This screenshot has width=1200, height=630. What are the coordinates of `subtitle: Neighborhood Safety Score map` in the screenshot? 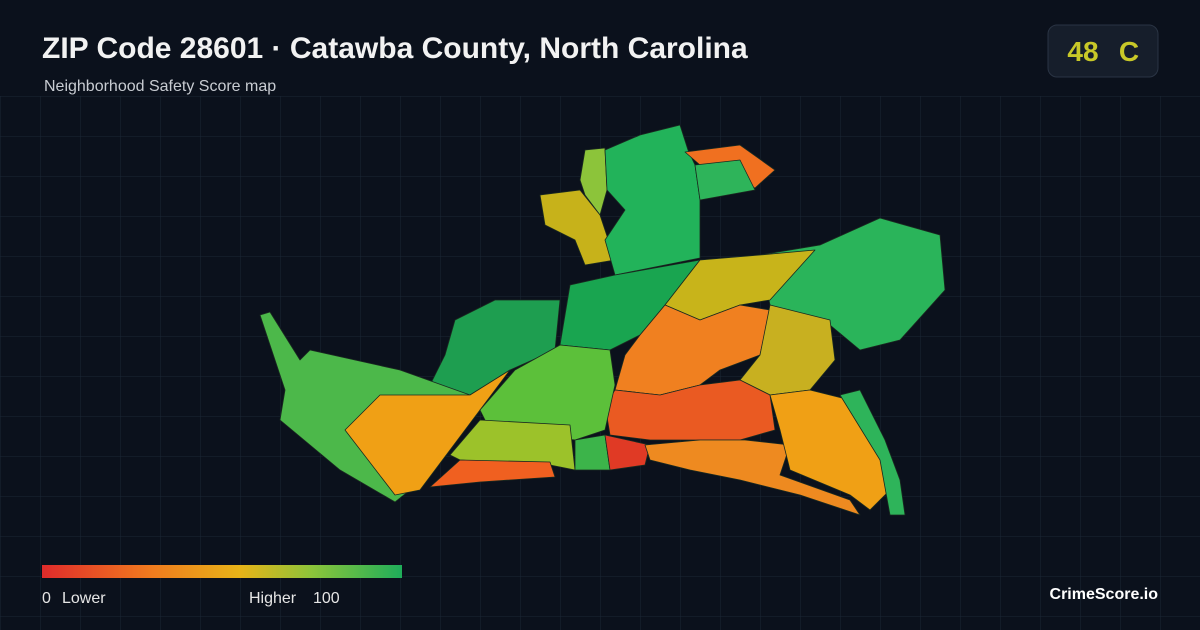 It's located at (160, 86).